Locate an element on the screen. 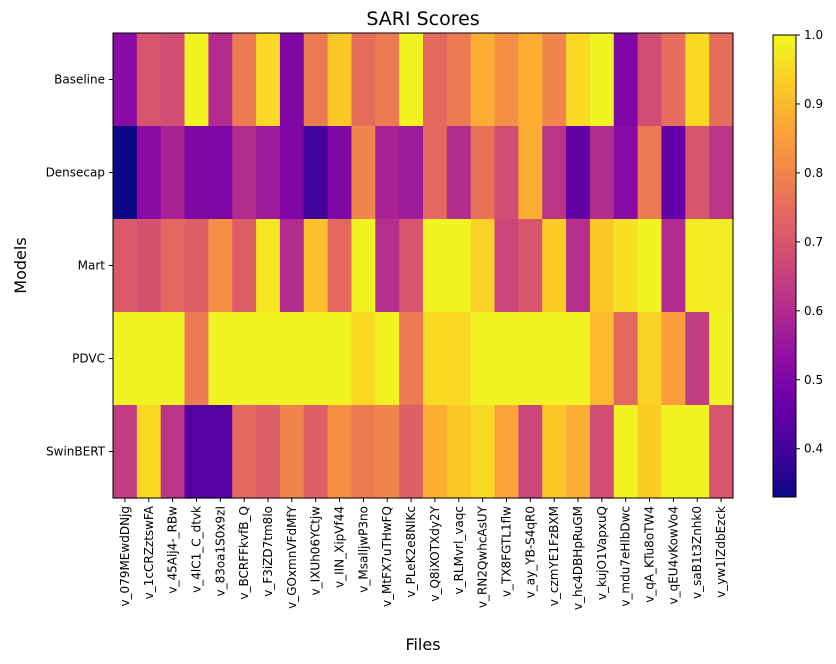  colorbar-tick-label: 0.4 is located at coordinates (813, 449).